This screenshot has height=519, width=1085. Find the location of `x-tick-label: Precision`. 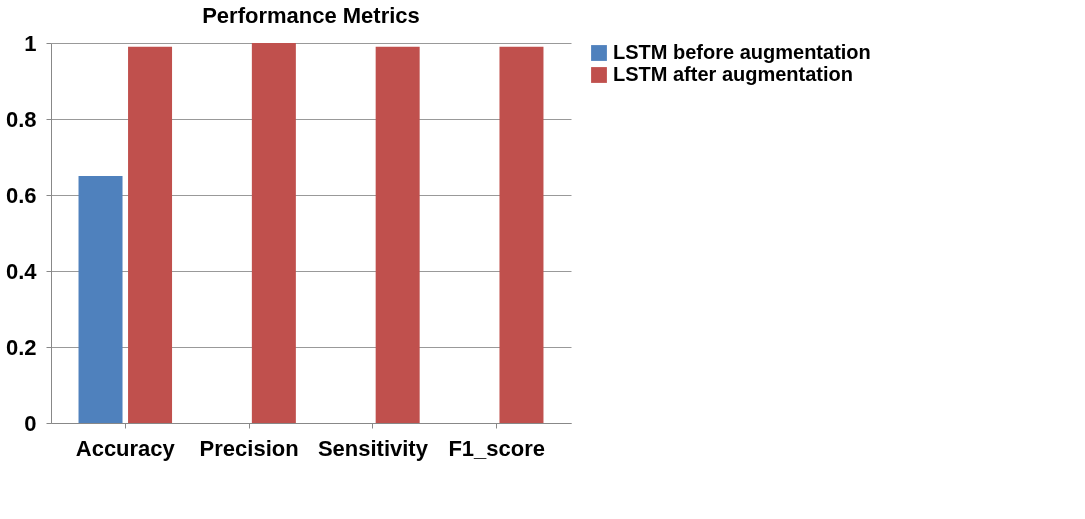

x-tick-label: Precision is located at coordinates (249, 448).